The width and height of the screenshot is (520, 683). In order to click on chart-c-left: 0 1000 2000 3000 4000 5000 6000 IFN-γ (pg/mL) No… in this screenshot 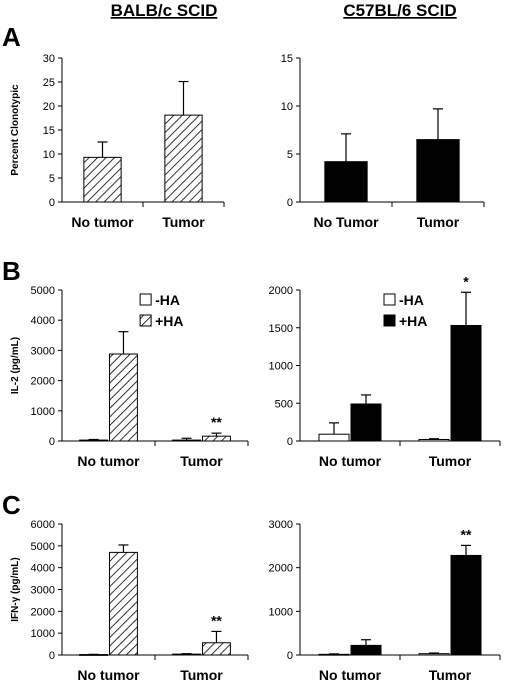, I will do `click(129, 601)`.